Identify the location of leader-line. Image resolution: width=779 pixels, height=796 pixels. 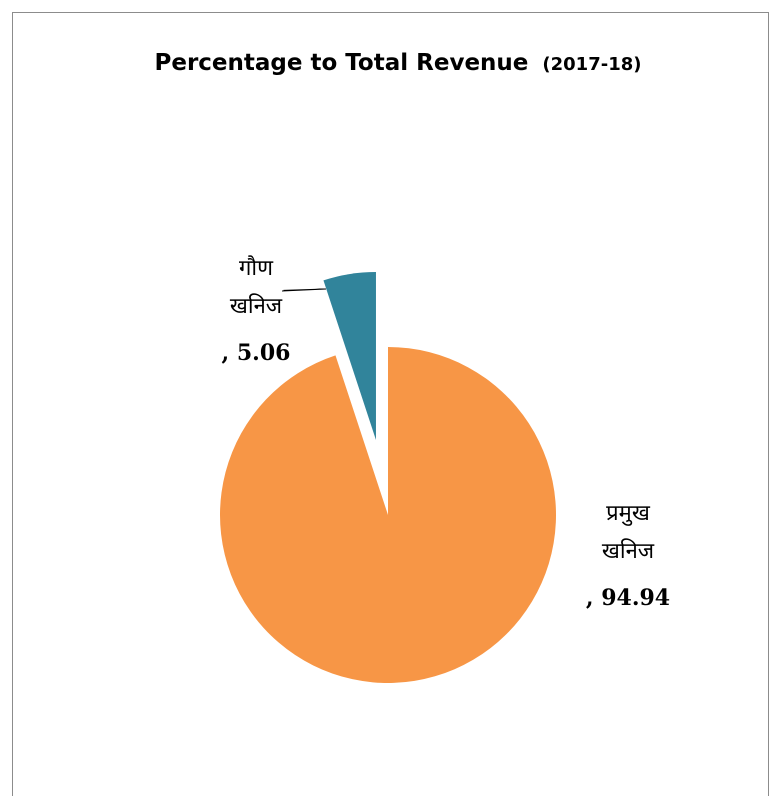
(304, 290).